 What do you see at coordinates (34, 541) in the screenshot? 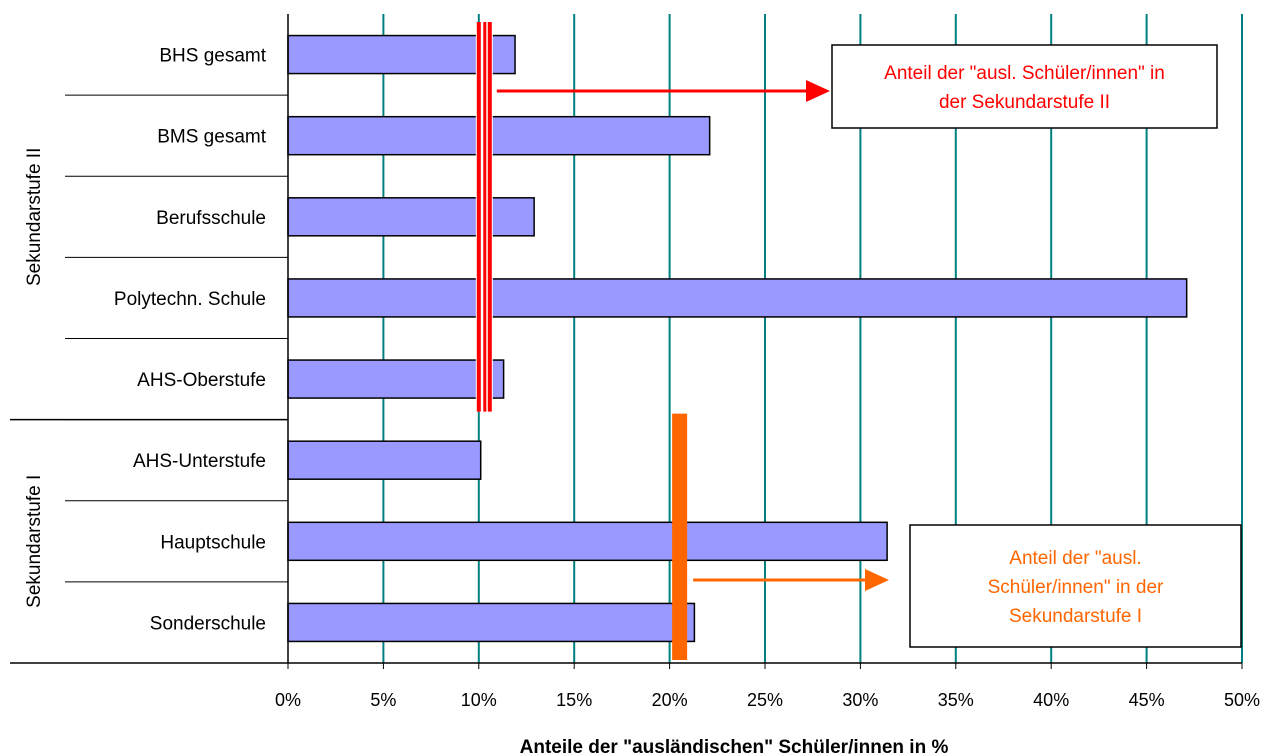
I see `group-label: Sekundarstufe I` at bounding box center [34, 541].